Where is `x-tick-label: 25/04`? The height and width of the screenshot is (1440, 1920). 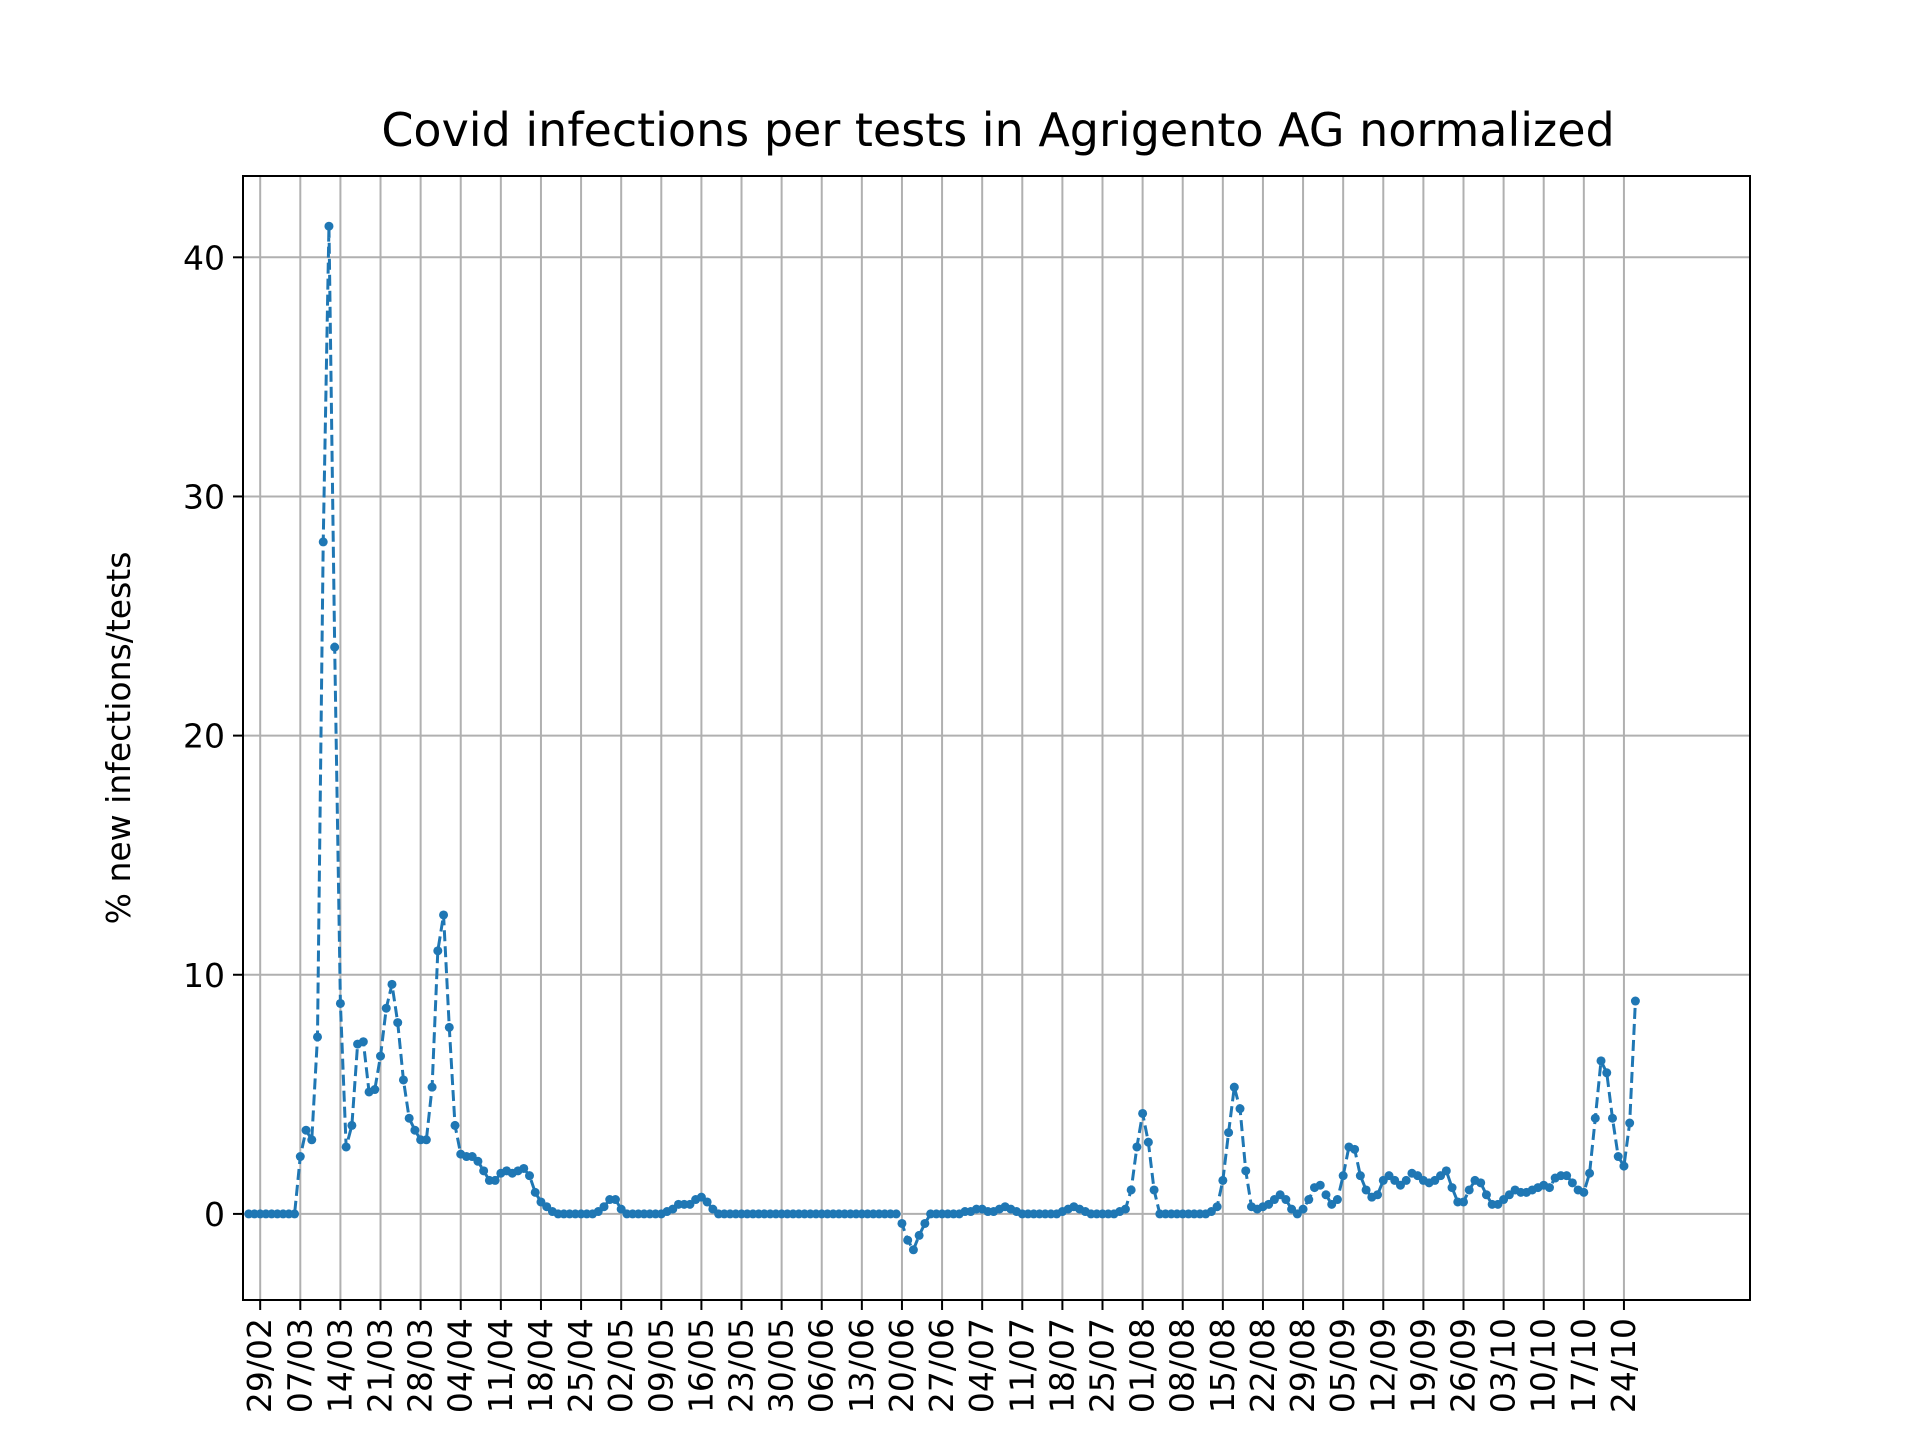 x-tick-label: 25/04 is located at coordinates (580, 1365).